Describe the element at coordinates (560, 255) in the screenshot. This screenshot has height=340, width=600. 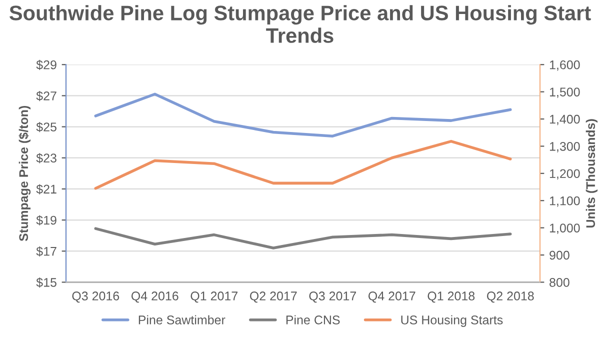
I see `y2-tick-label: 900` at that location.